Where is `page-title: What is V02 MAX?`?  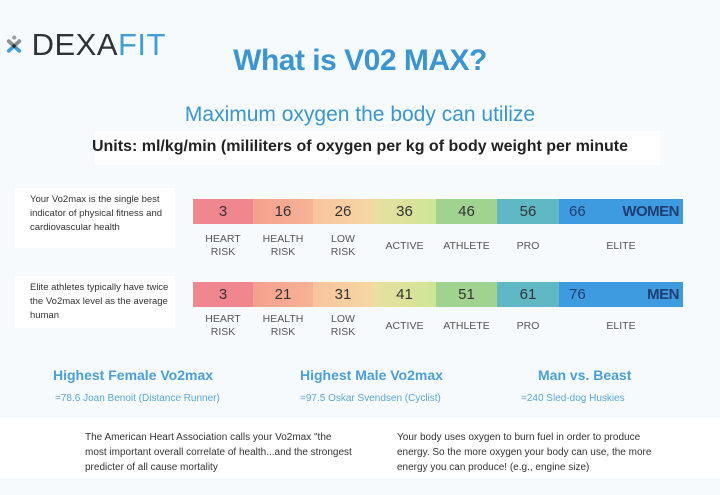 page-title: What is V02 MAX? is located at coordinates (360, 60).